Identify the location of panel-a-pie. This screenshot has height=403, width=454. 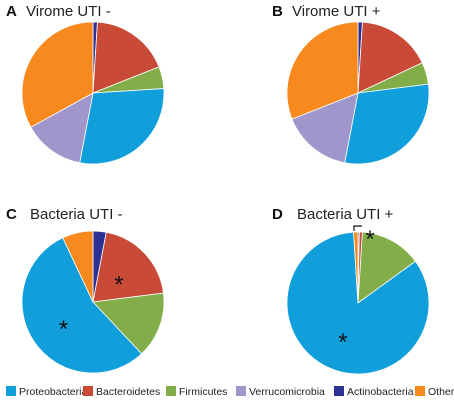
(93, 93).